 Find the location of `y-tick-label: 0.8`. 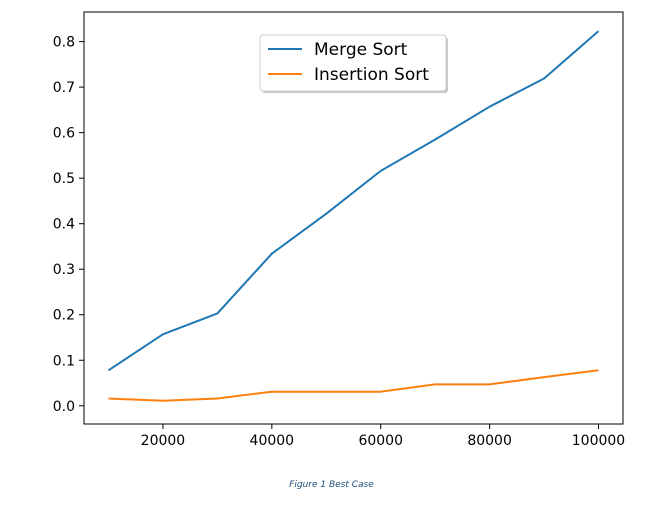

y-tick-label: 0.8 is located at coordinates (64, 43).